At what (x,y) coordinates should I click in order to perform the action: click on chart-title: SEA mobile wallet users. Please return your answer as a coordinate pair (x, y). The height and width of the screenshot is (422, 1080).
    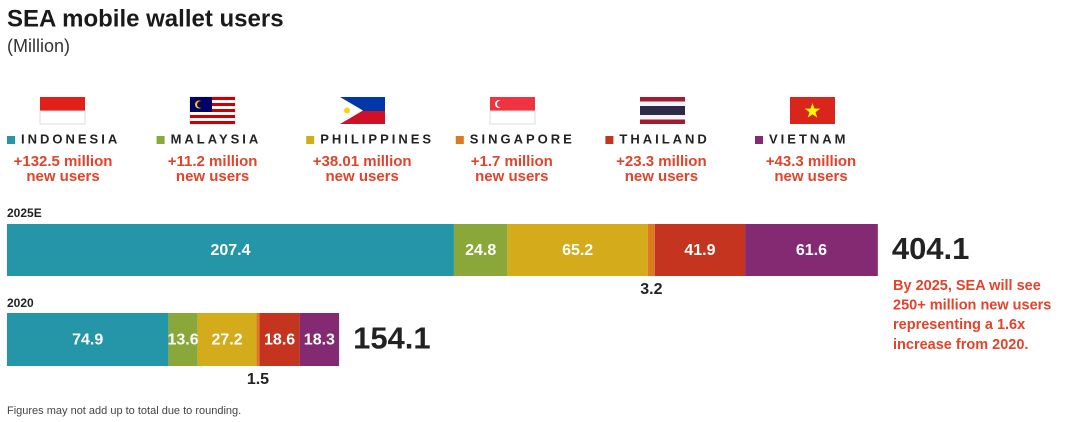
    Looking at the image, I should click on (145, 18).